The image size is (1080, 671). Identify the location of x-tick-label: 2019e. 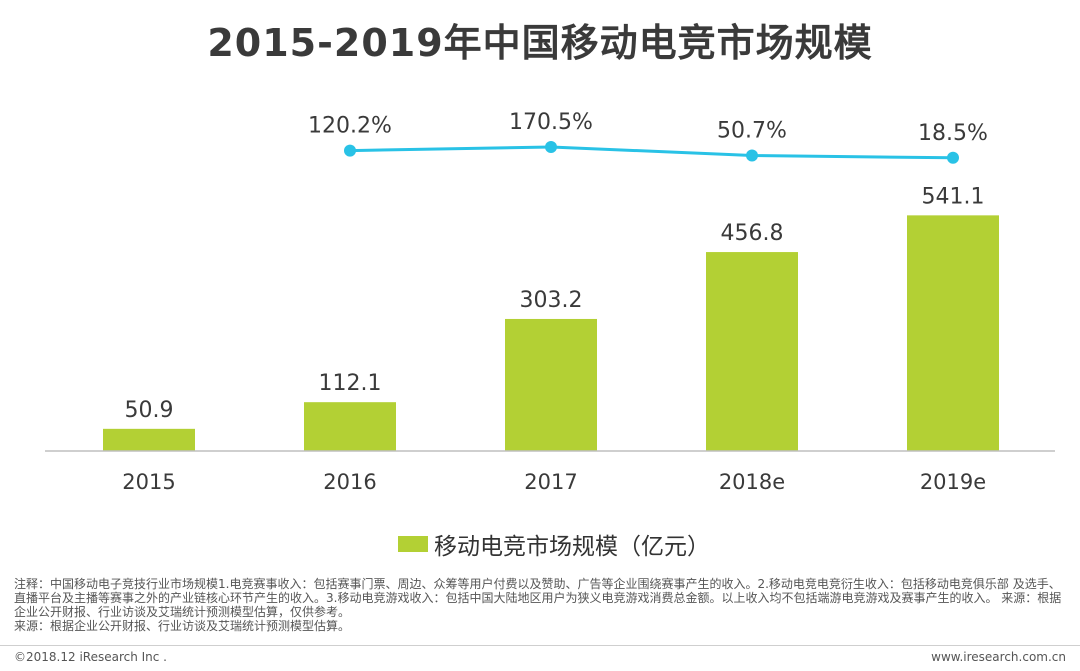
(953, 482).